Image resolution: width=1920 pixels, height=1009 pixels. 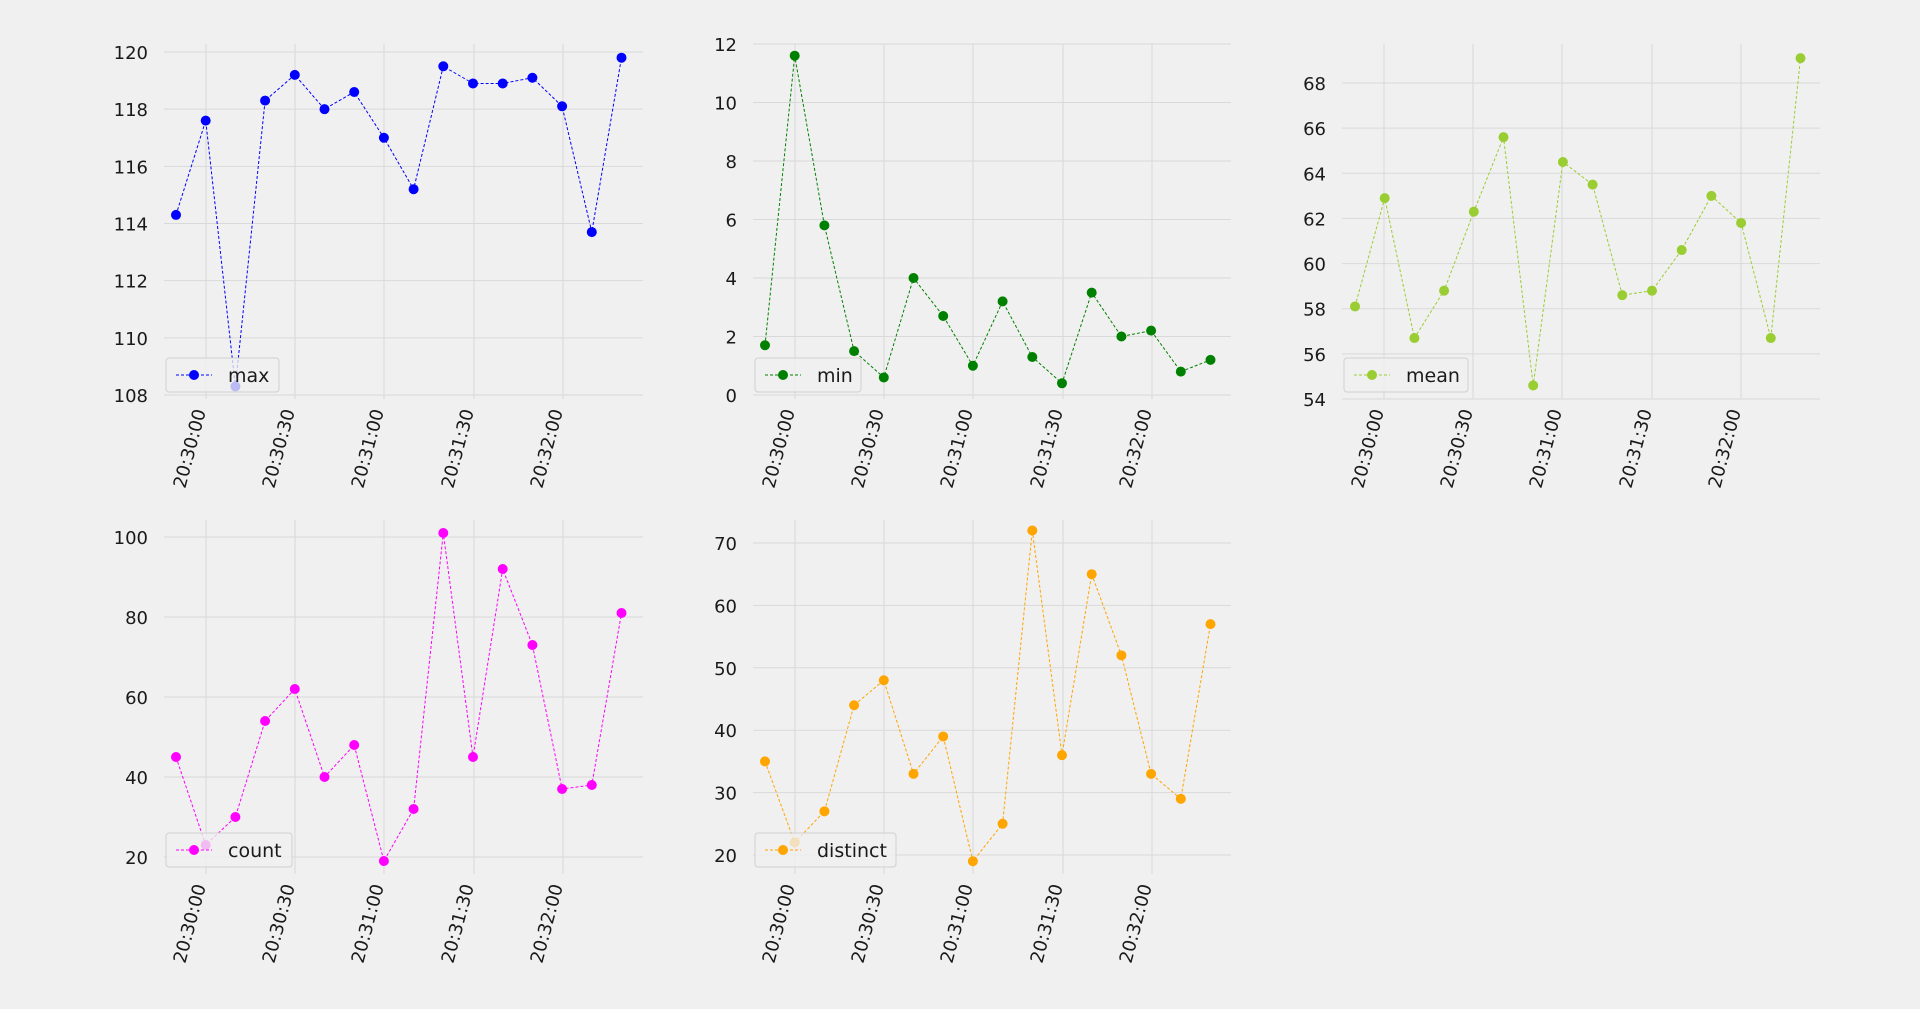 I want to click on legend: max, so click(x=222, y=375).